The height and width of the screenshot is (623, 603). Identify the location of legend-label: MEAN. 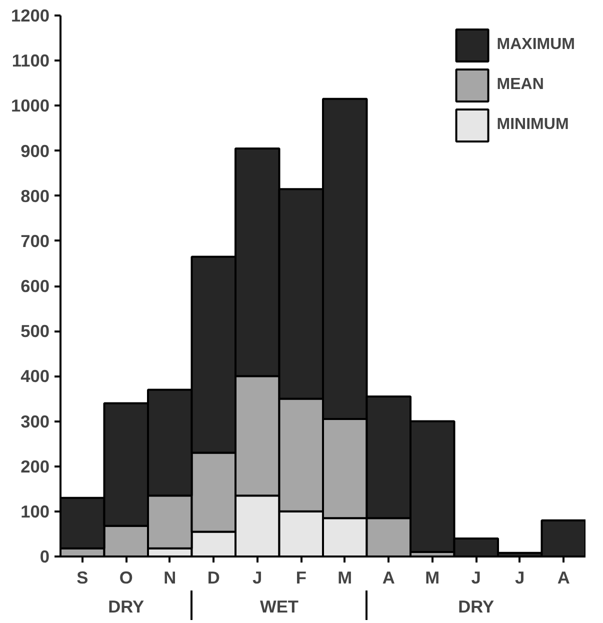
(520, 85).